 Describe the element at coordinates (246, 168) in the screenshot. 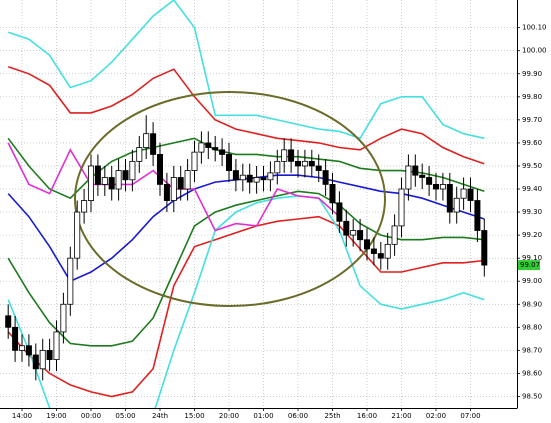

I see `indicator-line` at that location.